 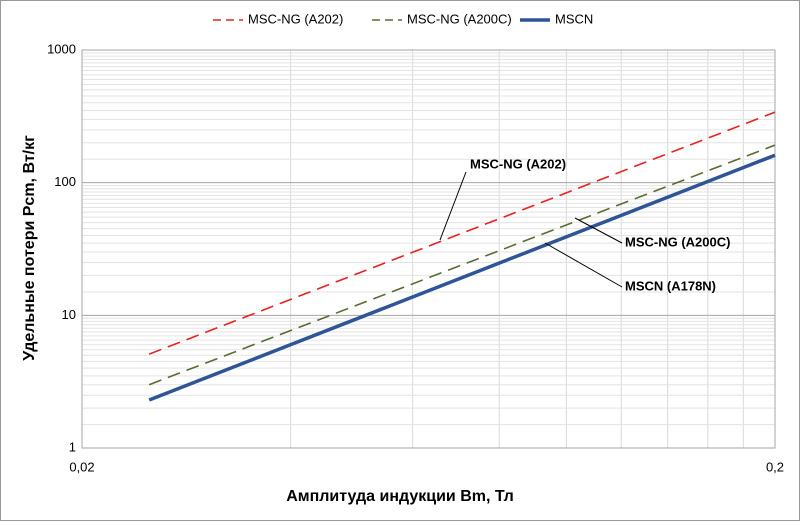 What do you see at coordinates (677, 241) in the screenshot?
I see `annotation: MSC-NG (A200C)` at bounding box center [677, 241].